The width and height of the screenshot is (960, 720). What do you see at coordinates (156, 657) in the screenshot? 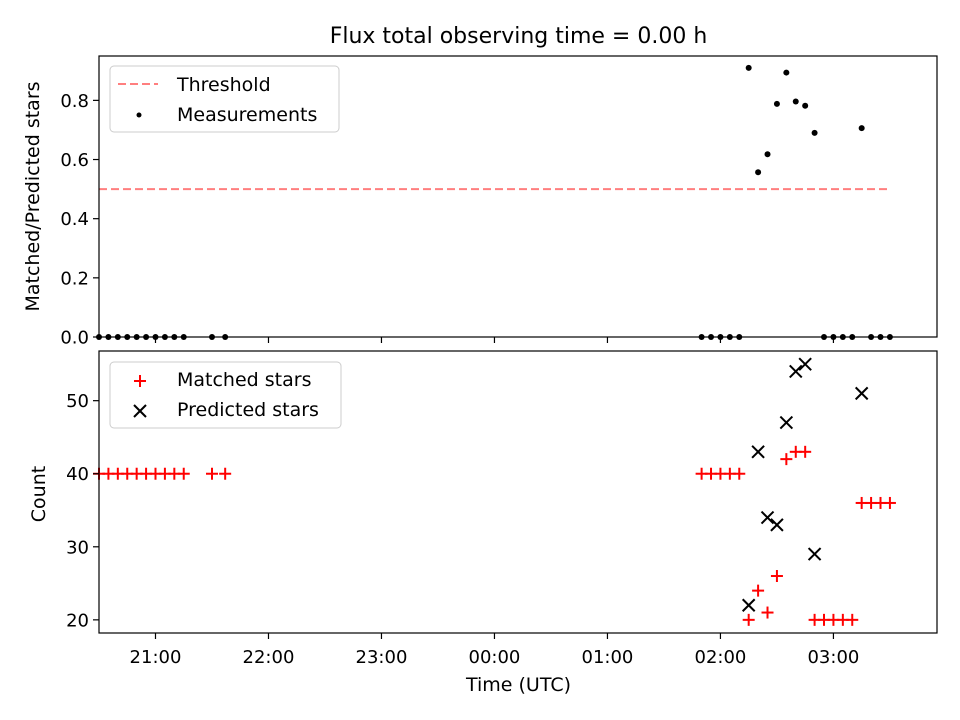
I see `x-tick-label: 21:00` at bounding box center [156, 657].